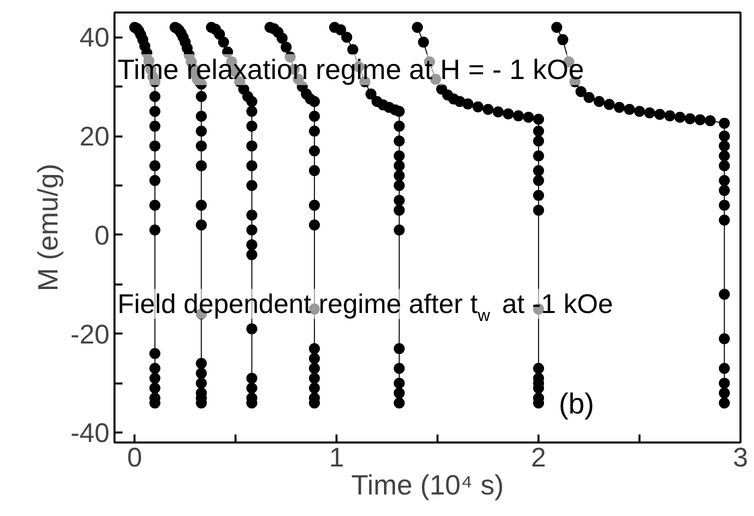 Image resolution: width=754 pixels, height=516 pixels. Describe the element at coordinates (134, 457) in the screenshot. I see `x-tick-label: 0` at that location.